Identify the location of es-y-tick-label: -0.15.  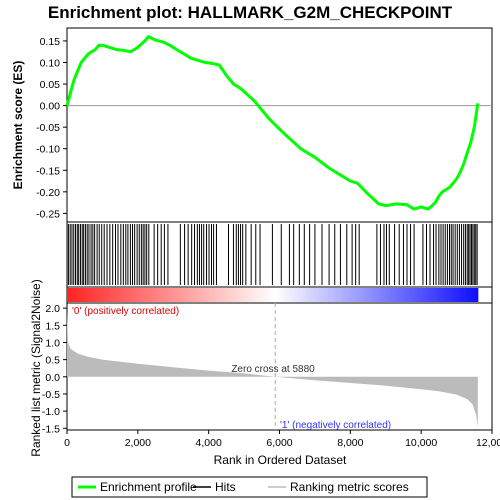
(48, 171).